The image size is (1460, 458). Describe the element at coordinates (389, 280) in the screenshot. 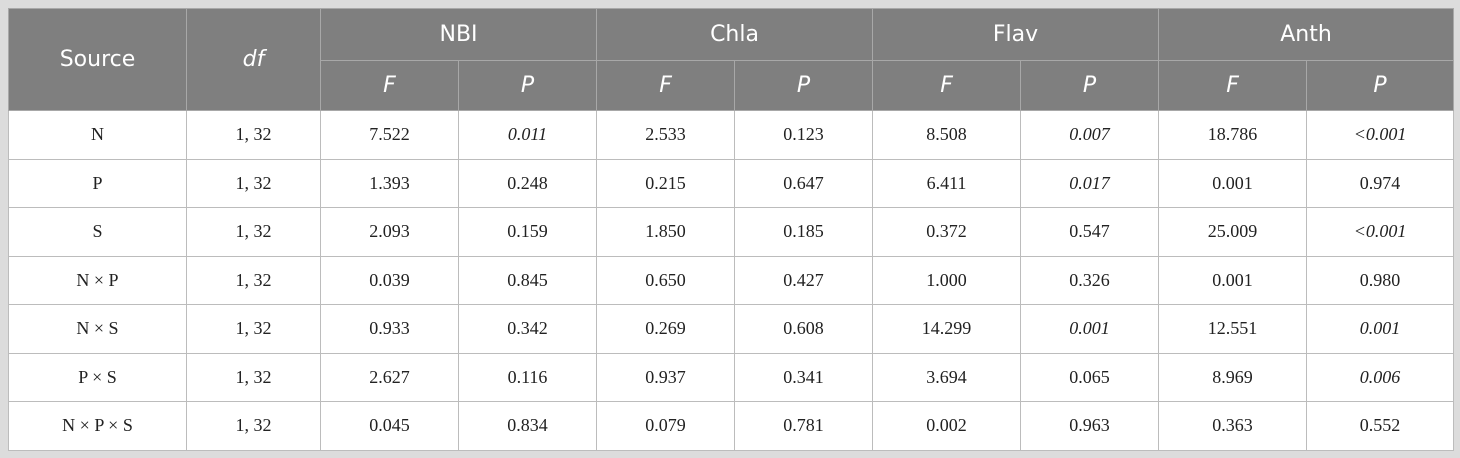

I see `cell-f-value: 0.039` at that location.